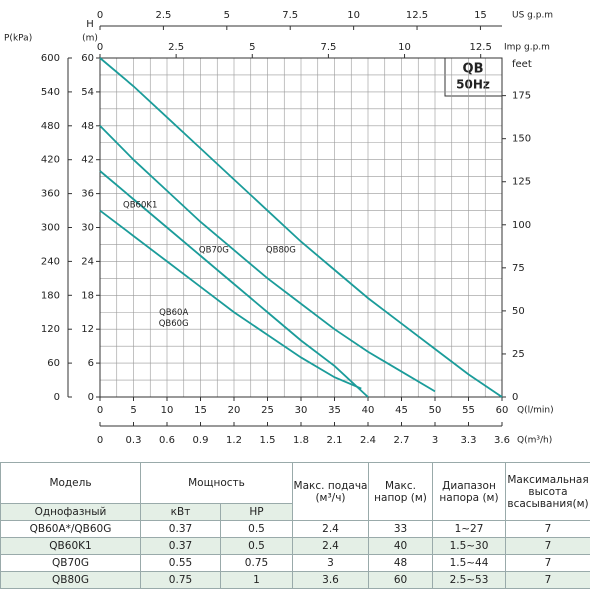 The image size is (590, 590). I want to click on tick-label: 480, so click(50, 126).